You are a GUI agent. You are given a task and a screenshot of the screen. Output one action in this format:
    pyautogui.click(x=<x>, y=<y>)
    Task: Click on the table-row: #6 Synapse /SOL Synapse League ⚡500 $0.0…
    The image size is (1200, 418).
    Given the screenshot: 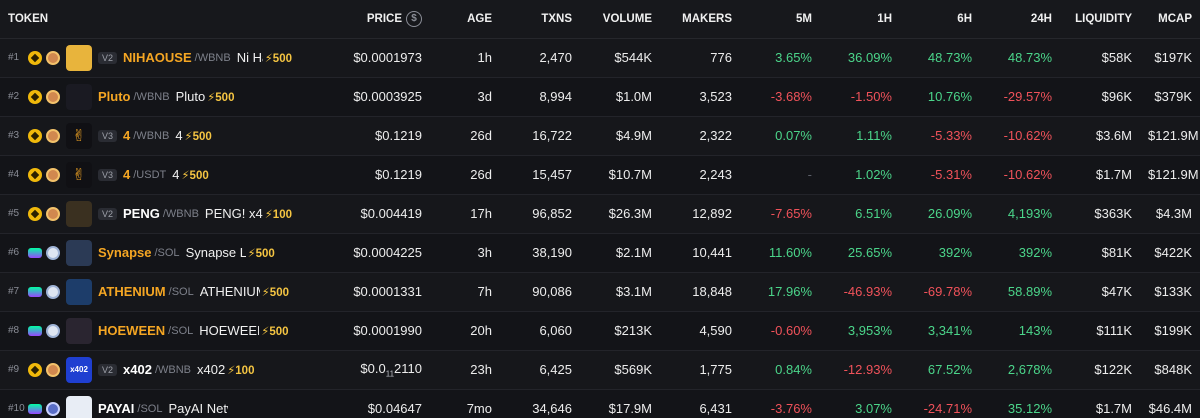 What is the action you would take?
    pyautogui.click(x=600, y=252)
    